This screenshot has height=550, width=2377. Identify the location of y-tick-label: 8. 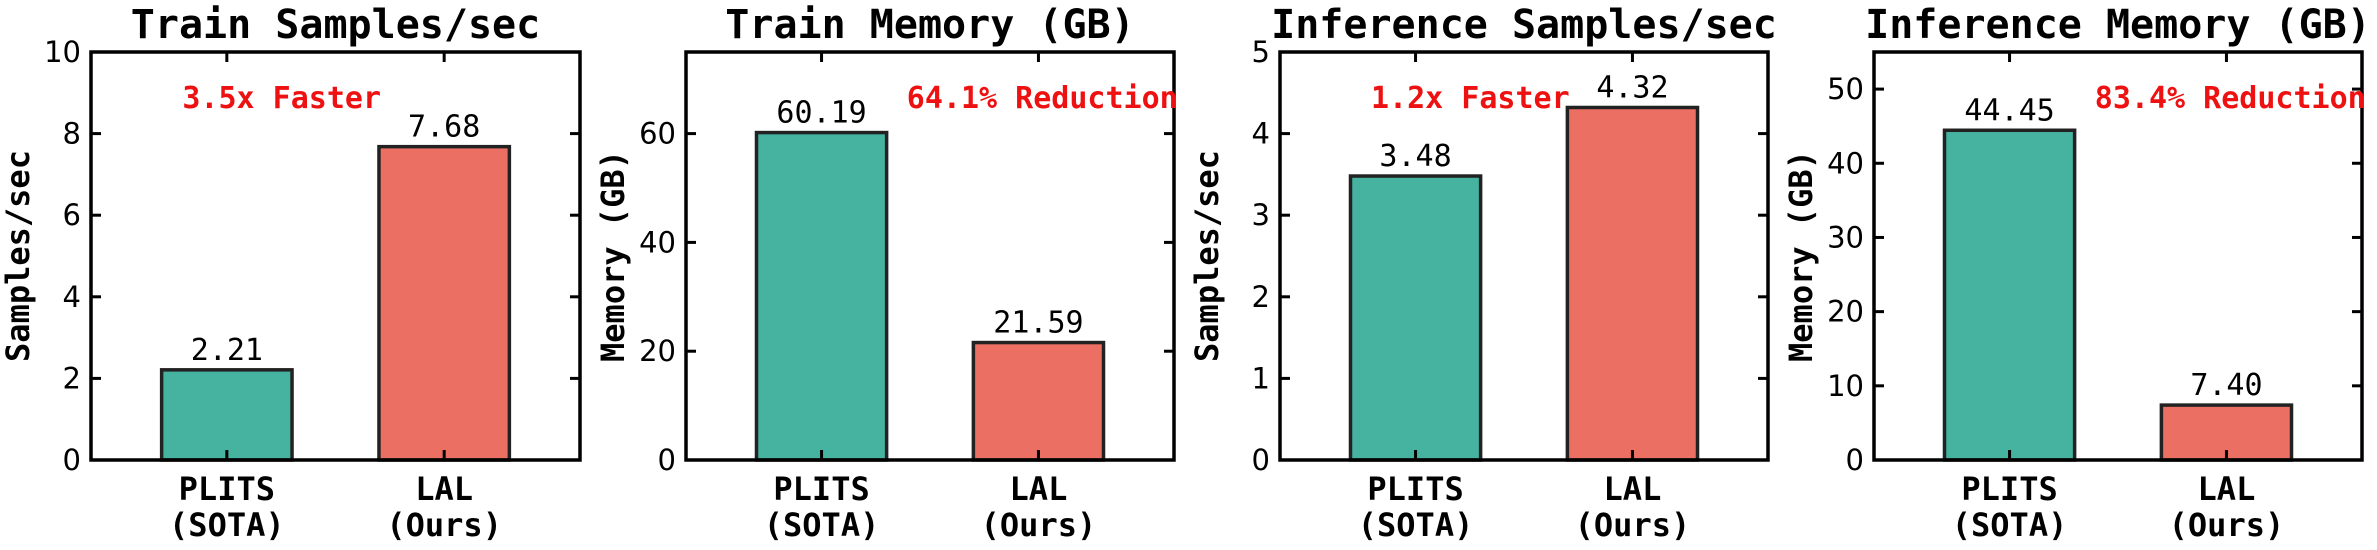
(72, 134).